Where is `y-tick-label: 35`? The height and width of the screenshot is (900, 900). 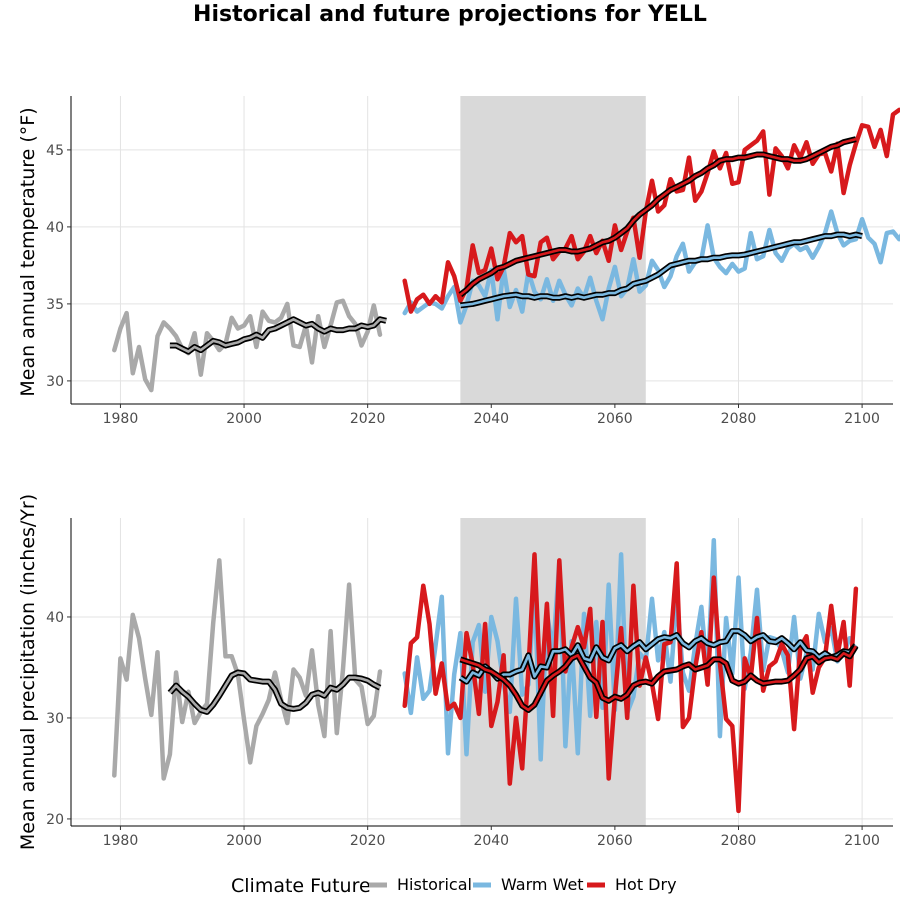
y-tick-label: 35 is located at coordinates (55, 305).